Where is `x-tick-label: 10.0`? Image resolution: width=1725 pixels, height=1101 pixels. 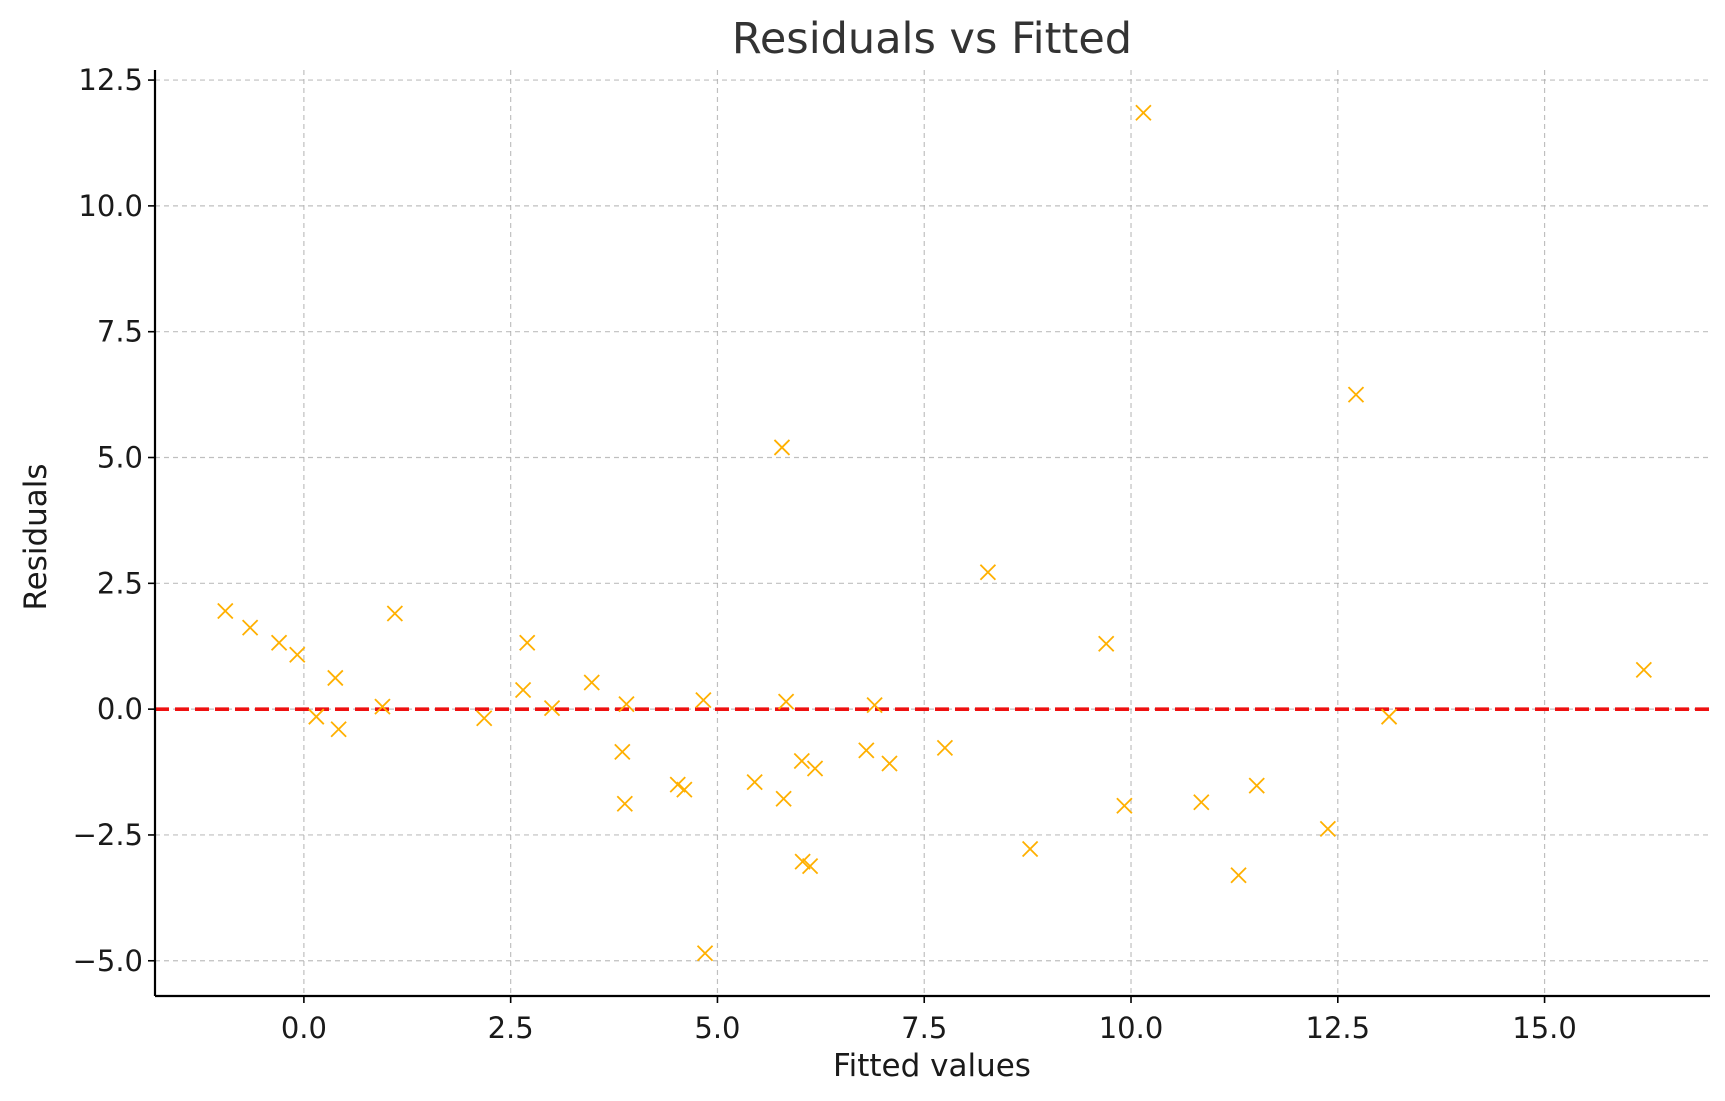 x-tick-label: 10.0 is located at coordinates (1131, 1028).